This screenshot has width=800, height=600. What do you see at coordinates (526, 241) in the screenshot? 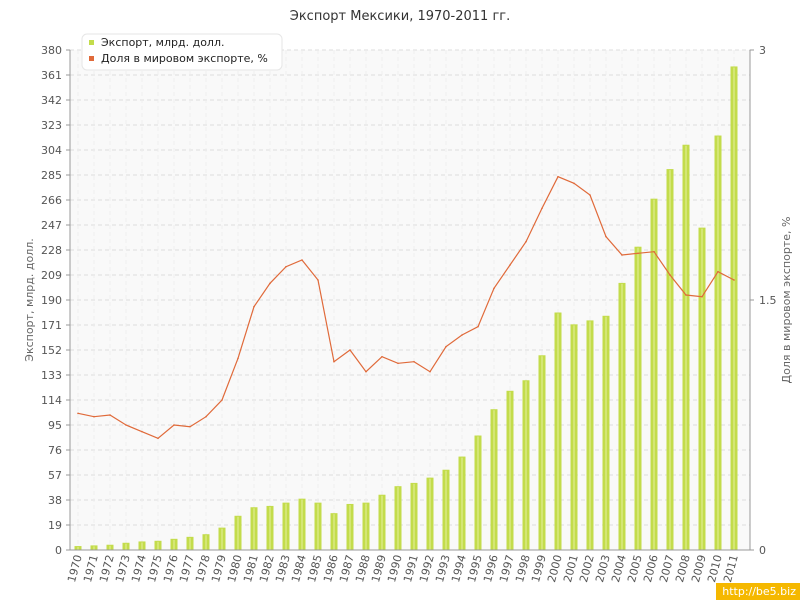
I see `line-point-1998` at bounding box center [526, 241].